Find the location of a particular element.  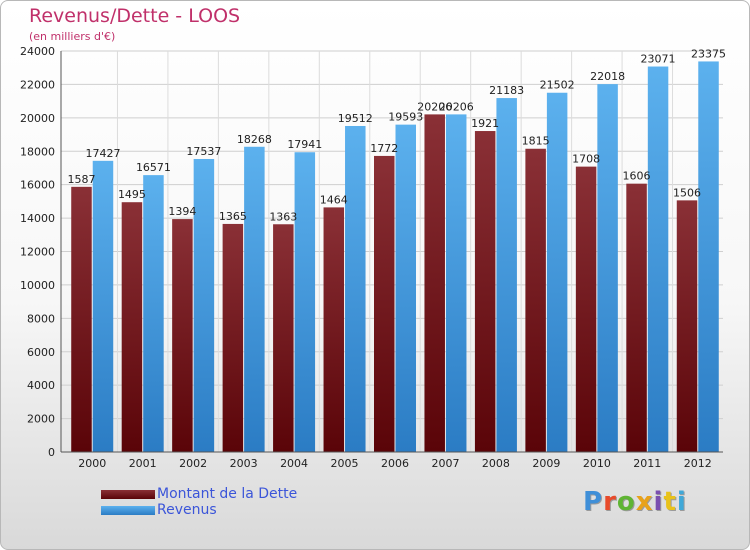

data-label-revenus-2008: 21183 is located at coordinates (506, 90).